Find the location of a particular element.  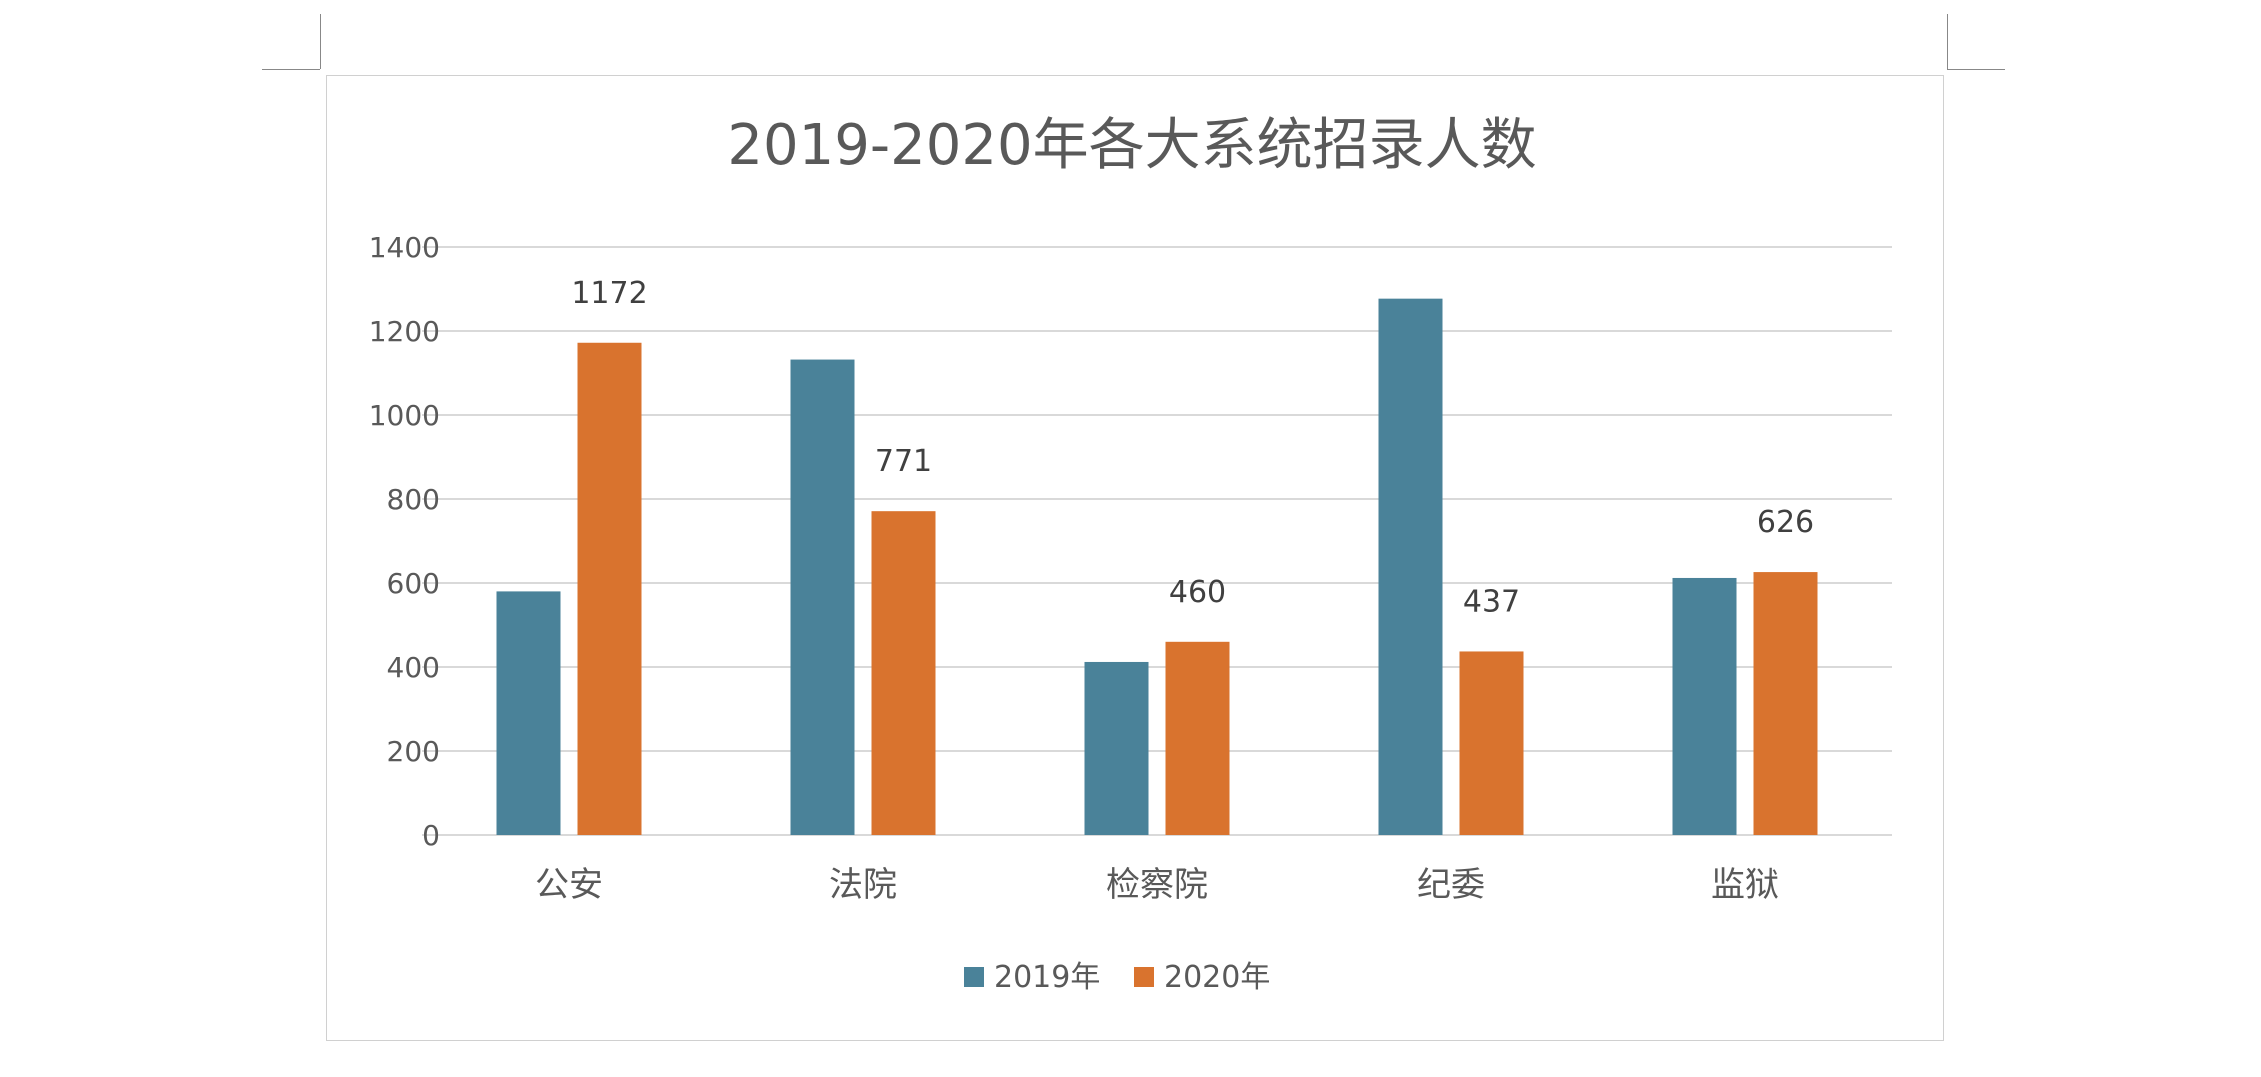

x-category-label: 纪委 is located at coordinates (1451, 885).